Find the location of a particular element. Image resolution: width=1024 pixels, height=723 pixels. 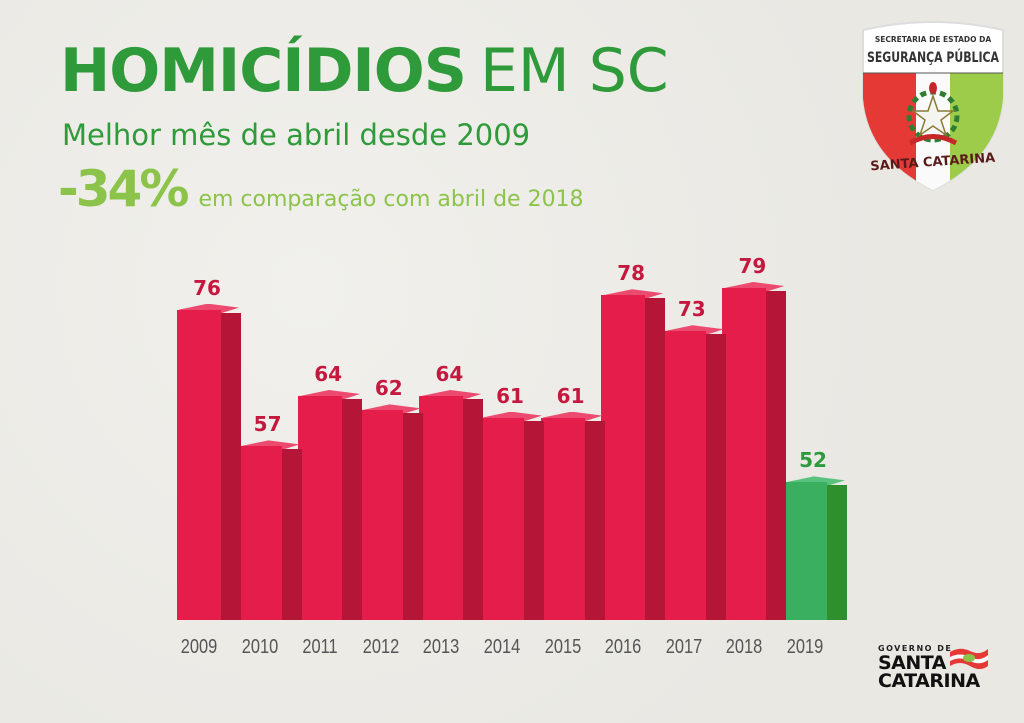

bar-2014 is located at coordinates (512, 515).